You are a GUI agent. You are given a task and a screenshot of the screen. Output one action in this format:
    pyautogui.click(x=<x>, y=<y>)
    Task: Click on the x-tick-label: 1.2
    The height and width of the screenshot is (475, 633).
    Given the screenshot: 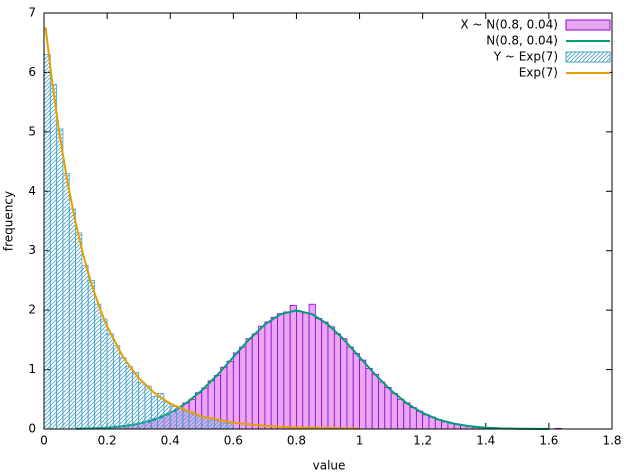 What is the action you would take?
    pyautogui.click(x=422, y=441)
    